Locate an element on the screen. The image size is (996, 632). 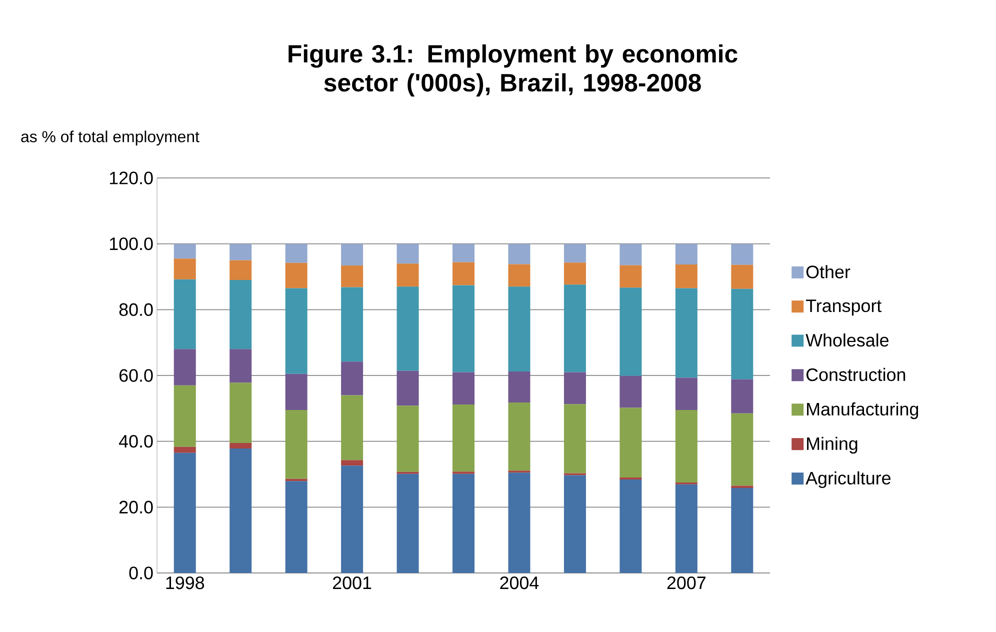
legend-label: Transport is located at coordinates (844, 308).